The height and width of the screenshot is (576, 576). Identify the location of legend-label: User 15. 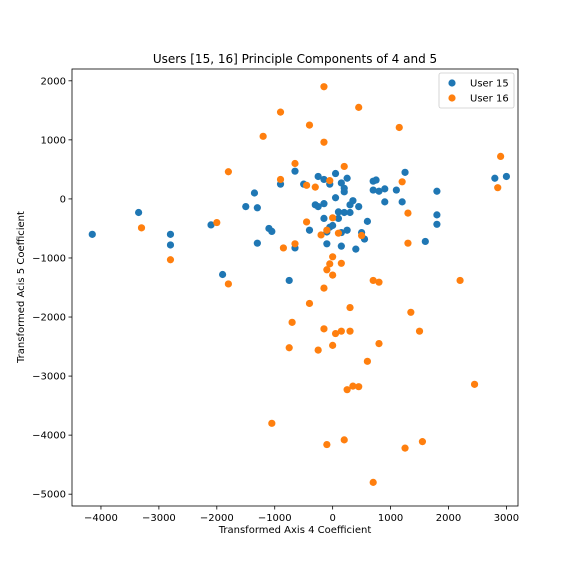
(489, 84).